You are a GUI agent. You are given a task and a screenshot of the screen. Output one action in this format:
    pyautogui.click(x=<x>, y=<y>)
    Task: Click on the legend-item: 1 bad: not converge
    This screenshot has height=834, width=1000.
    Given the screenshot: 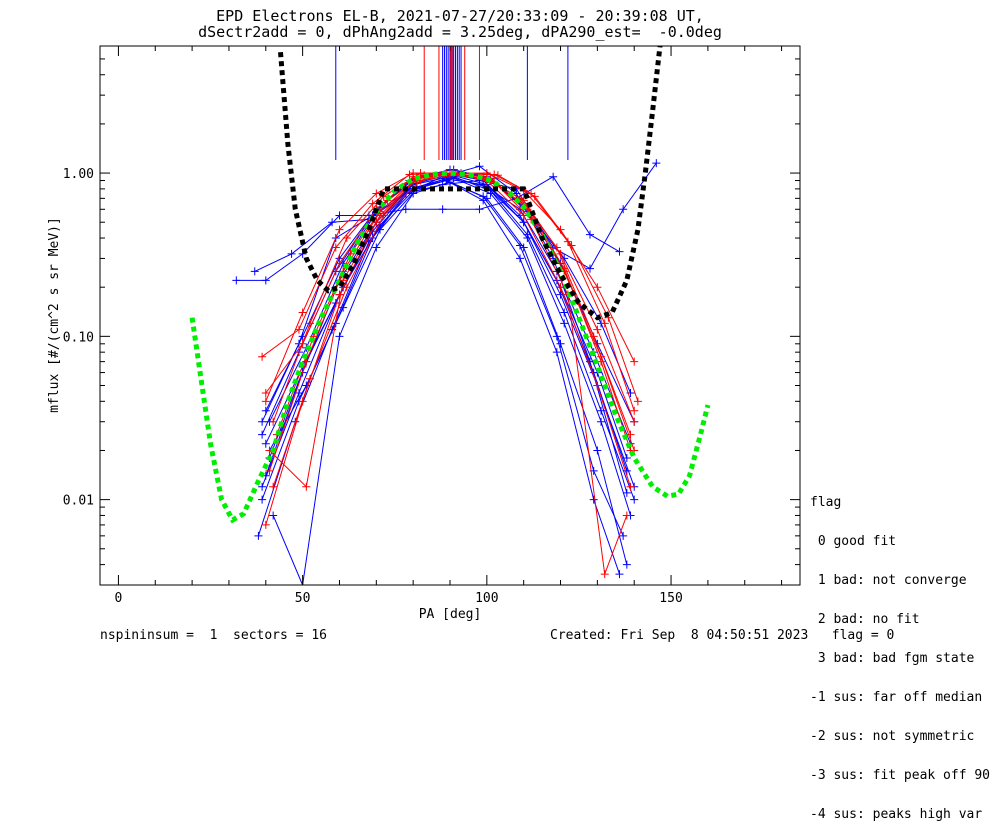 What is the action you would take?
    pyautogui.click(x=888, y=580)
    